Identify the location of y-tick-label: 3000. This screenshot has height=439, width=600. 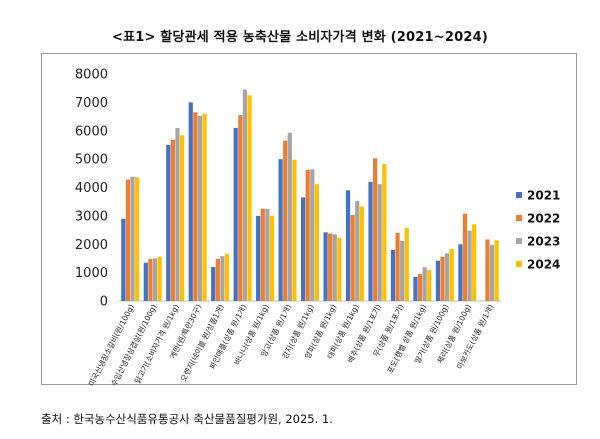
(91, 216).